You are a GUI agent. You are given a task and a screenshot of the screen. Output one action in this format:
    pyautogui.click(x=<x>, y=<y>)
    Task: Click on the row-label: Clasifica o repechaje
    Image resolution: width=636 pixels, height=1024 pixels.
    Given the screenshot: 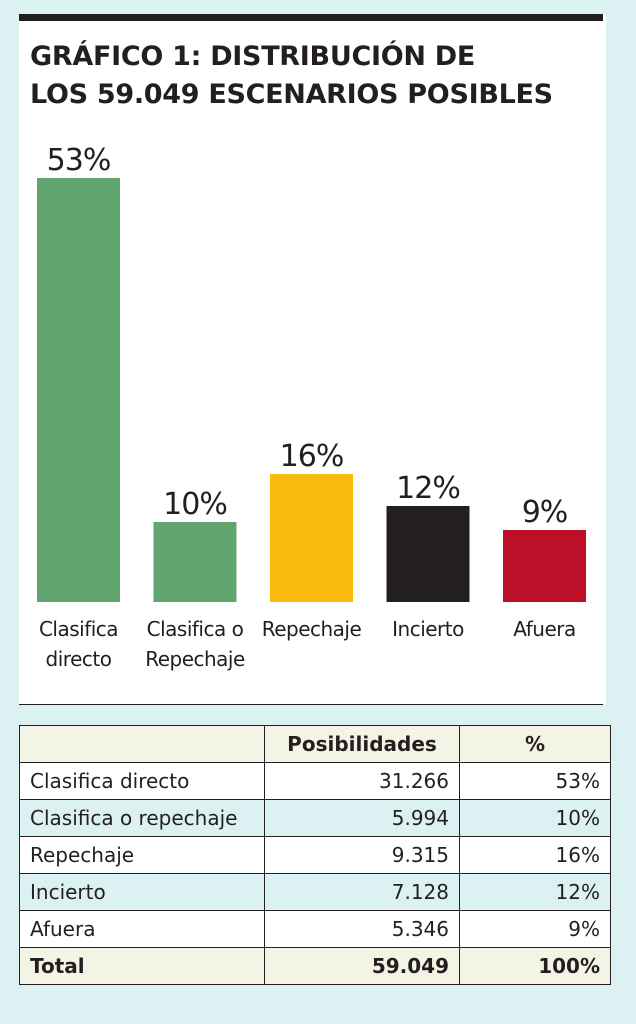 What is the action you would take?
    pyautogui.click(x=142, y=818)
    